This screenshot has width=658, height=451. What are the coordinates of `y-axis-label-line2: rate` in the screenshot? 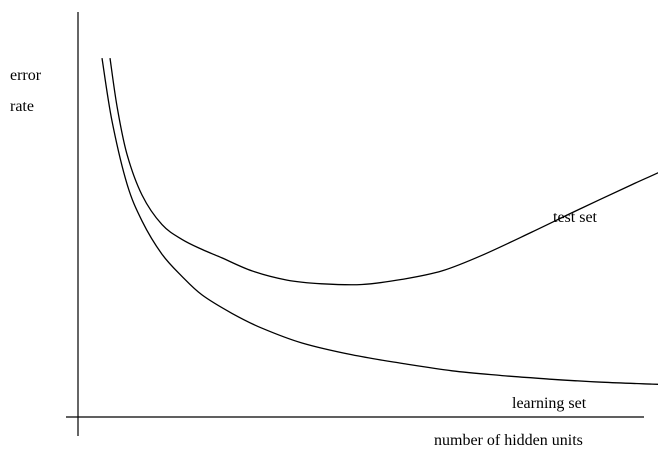 It's located at (22, 106).